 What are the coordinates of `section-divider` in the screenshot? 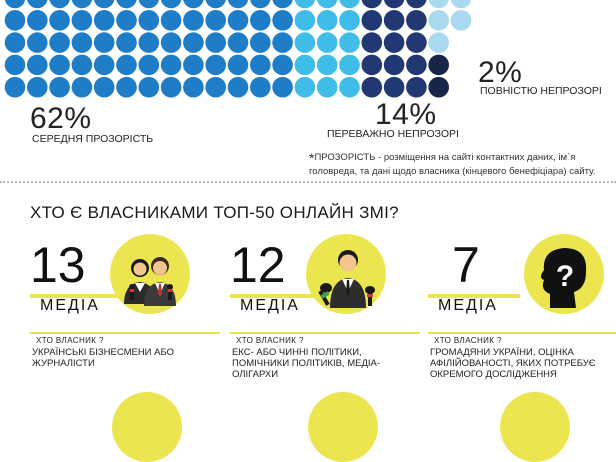 It's located at (308, 182).